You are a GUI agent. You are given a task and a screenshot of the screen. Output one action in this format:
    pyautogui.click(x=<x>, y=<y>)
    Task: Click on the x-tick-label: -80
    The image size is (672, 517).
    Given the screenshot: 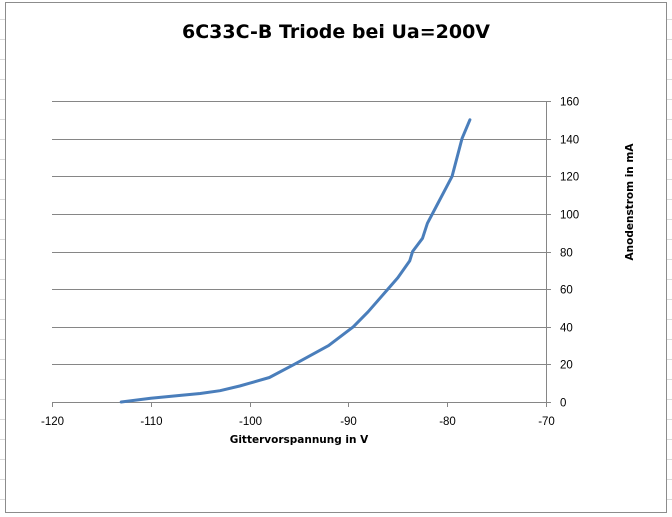 What is the action you would take?
    pyautogui.click(x=447, y=422)
    